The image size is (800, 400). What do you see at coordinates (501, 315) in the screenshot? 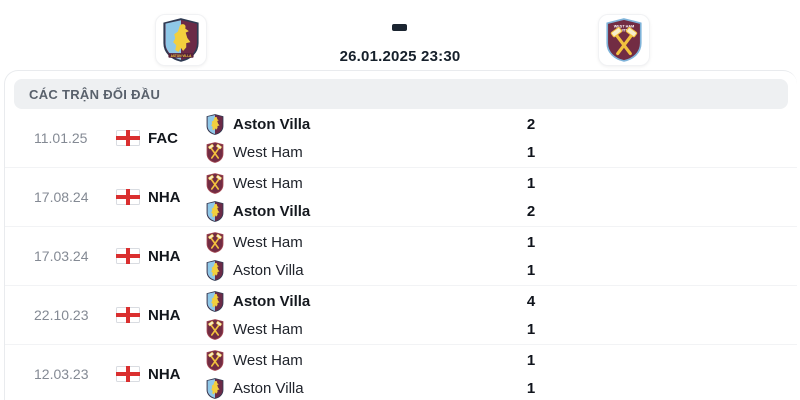
I see `match-teams: Aston Villa 4 West Ham 1` at bounding box center [501, 315].